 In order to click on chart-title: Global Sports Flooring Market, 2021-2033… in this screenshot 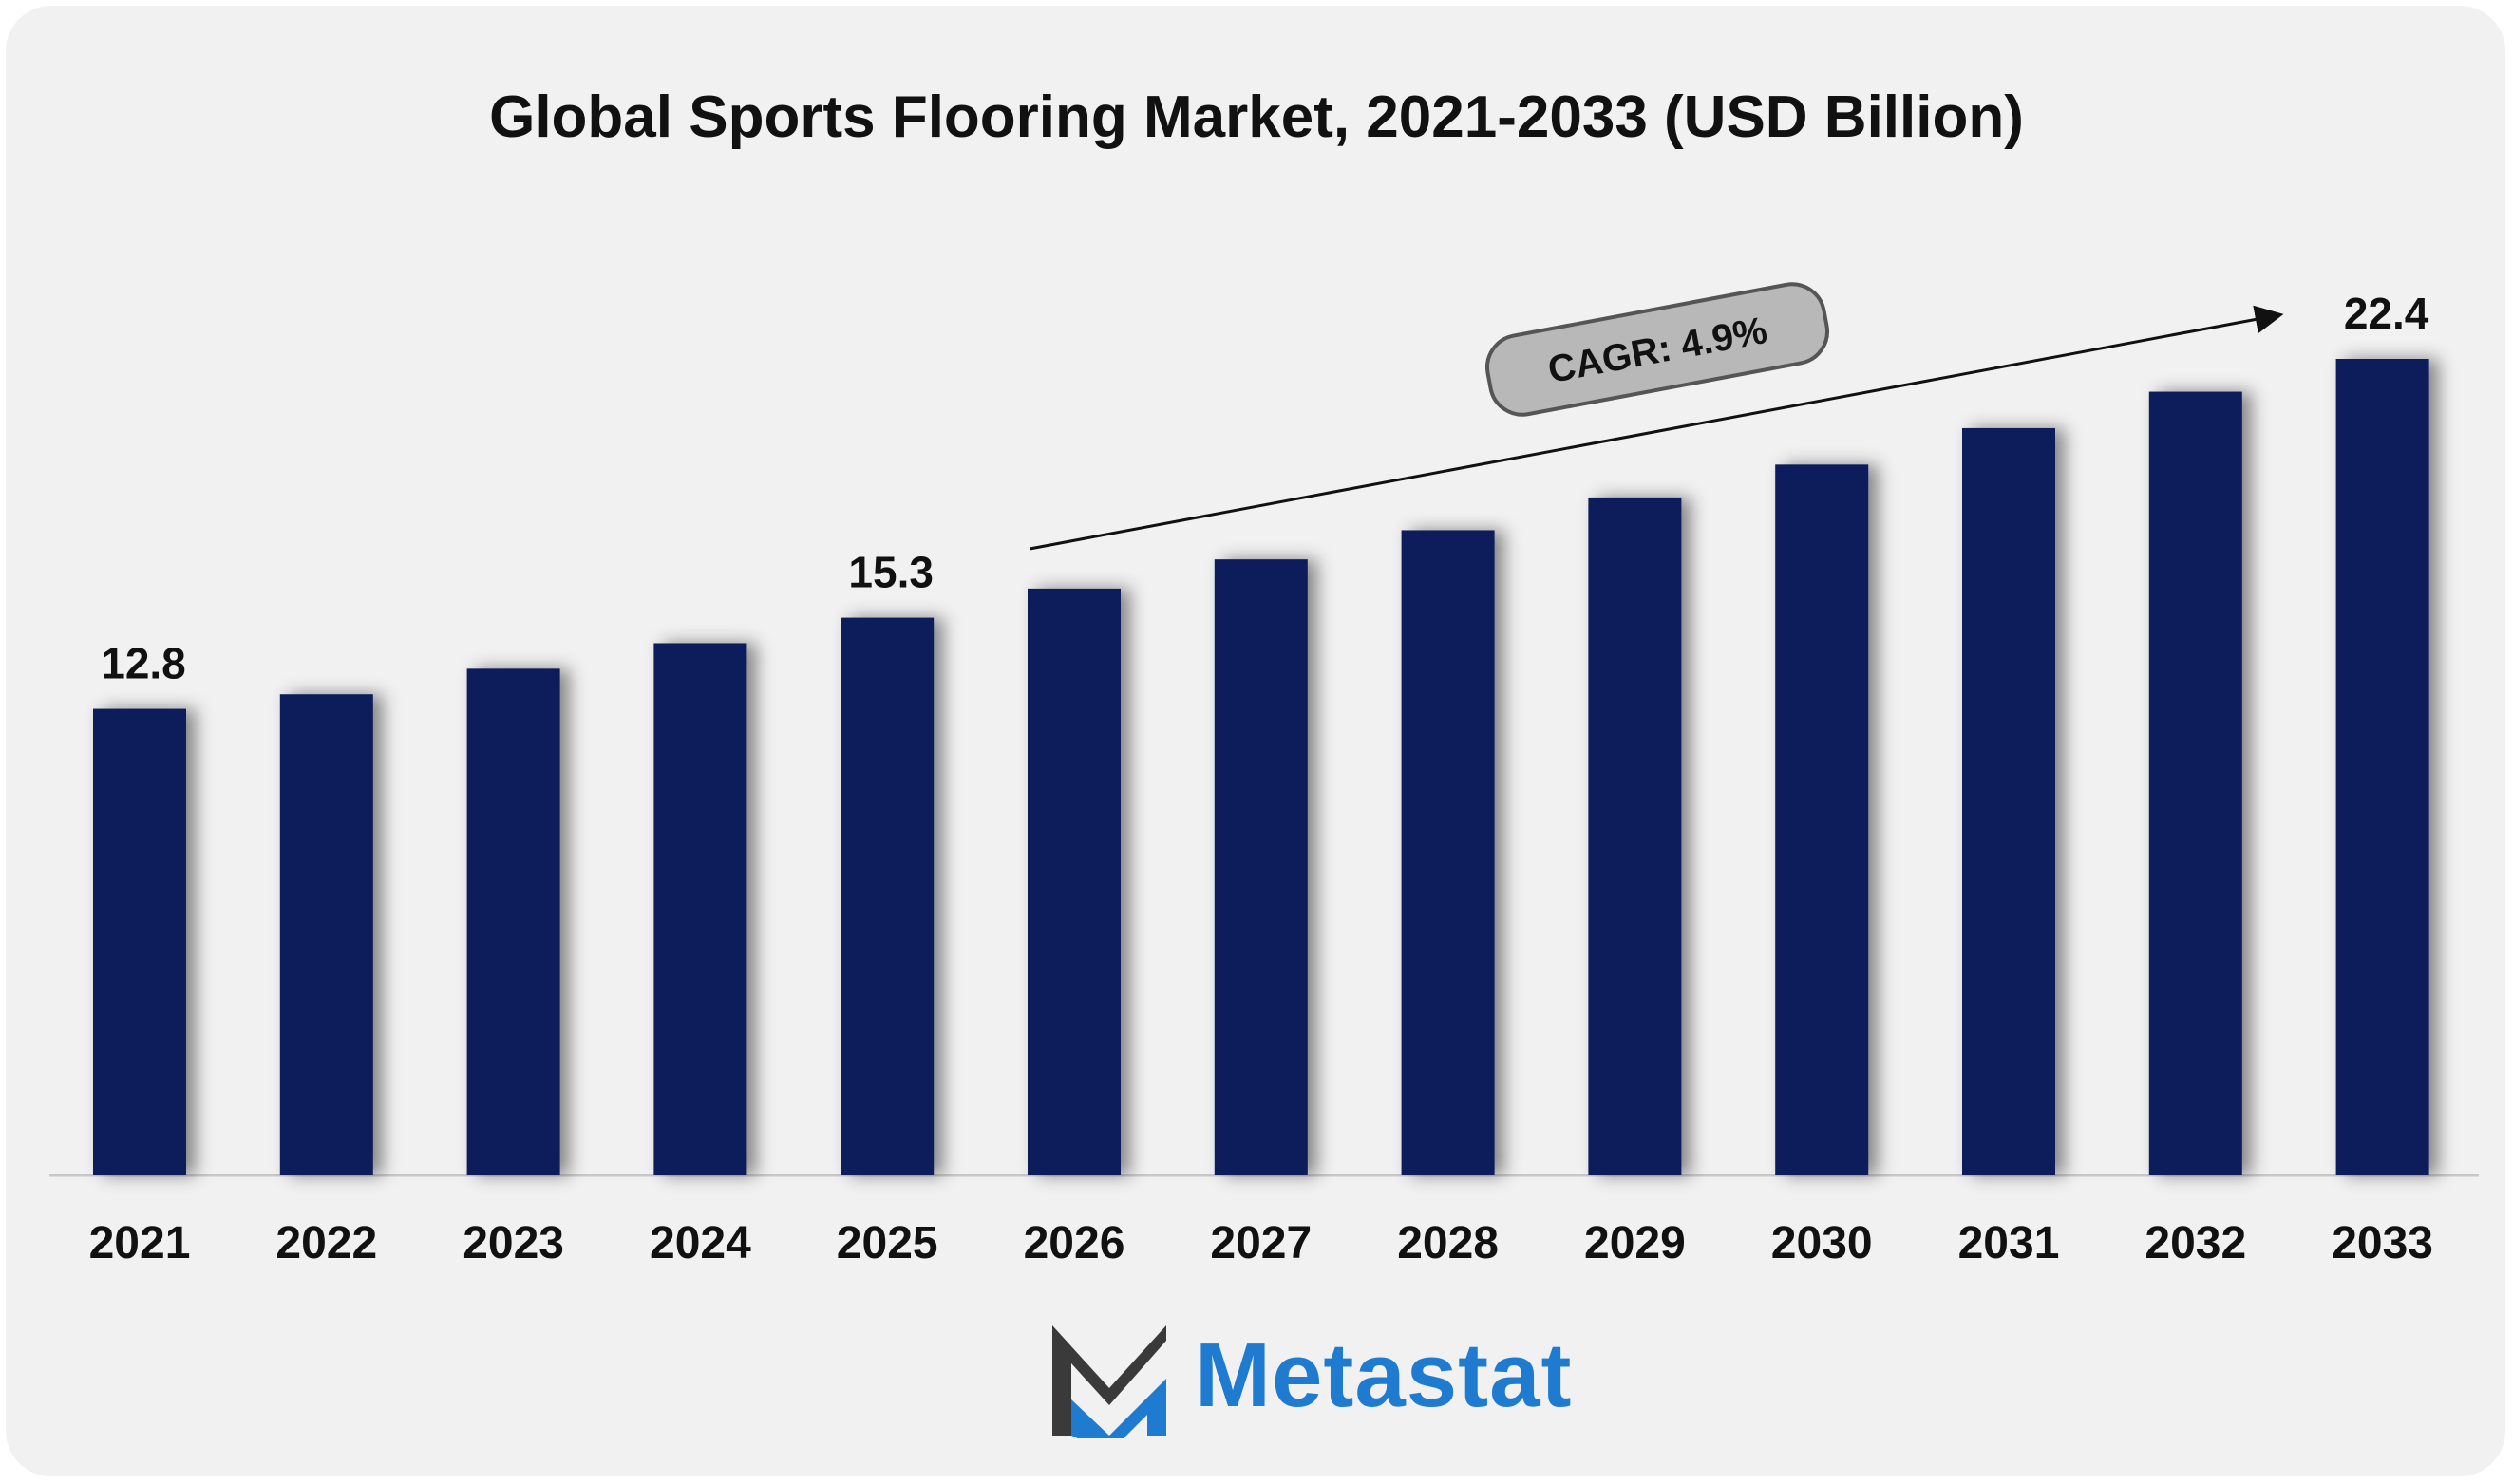, I will do `click(1256, 117)`.